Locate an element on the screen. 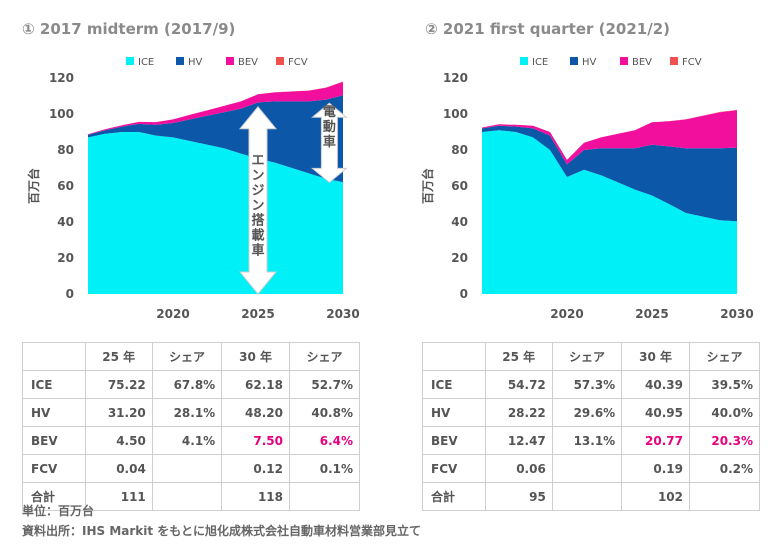 This screenshot has width=780, height=555. table-cell: 28.1% is located at coordinates (187, 412).